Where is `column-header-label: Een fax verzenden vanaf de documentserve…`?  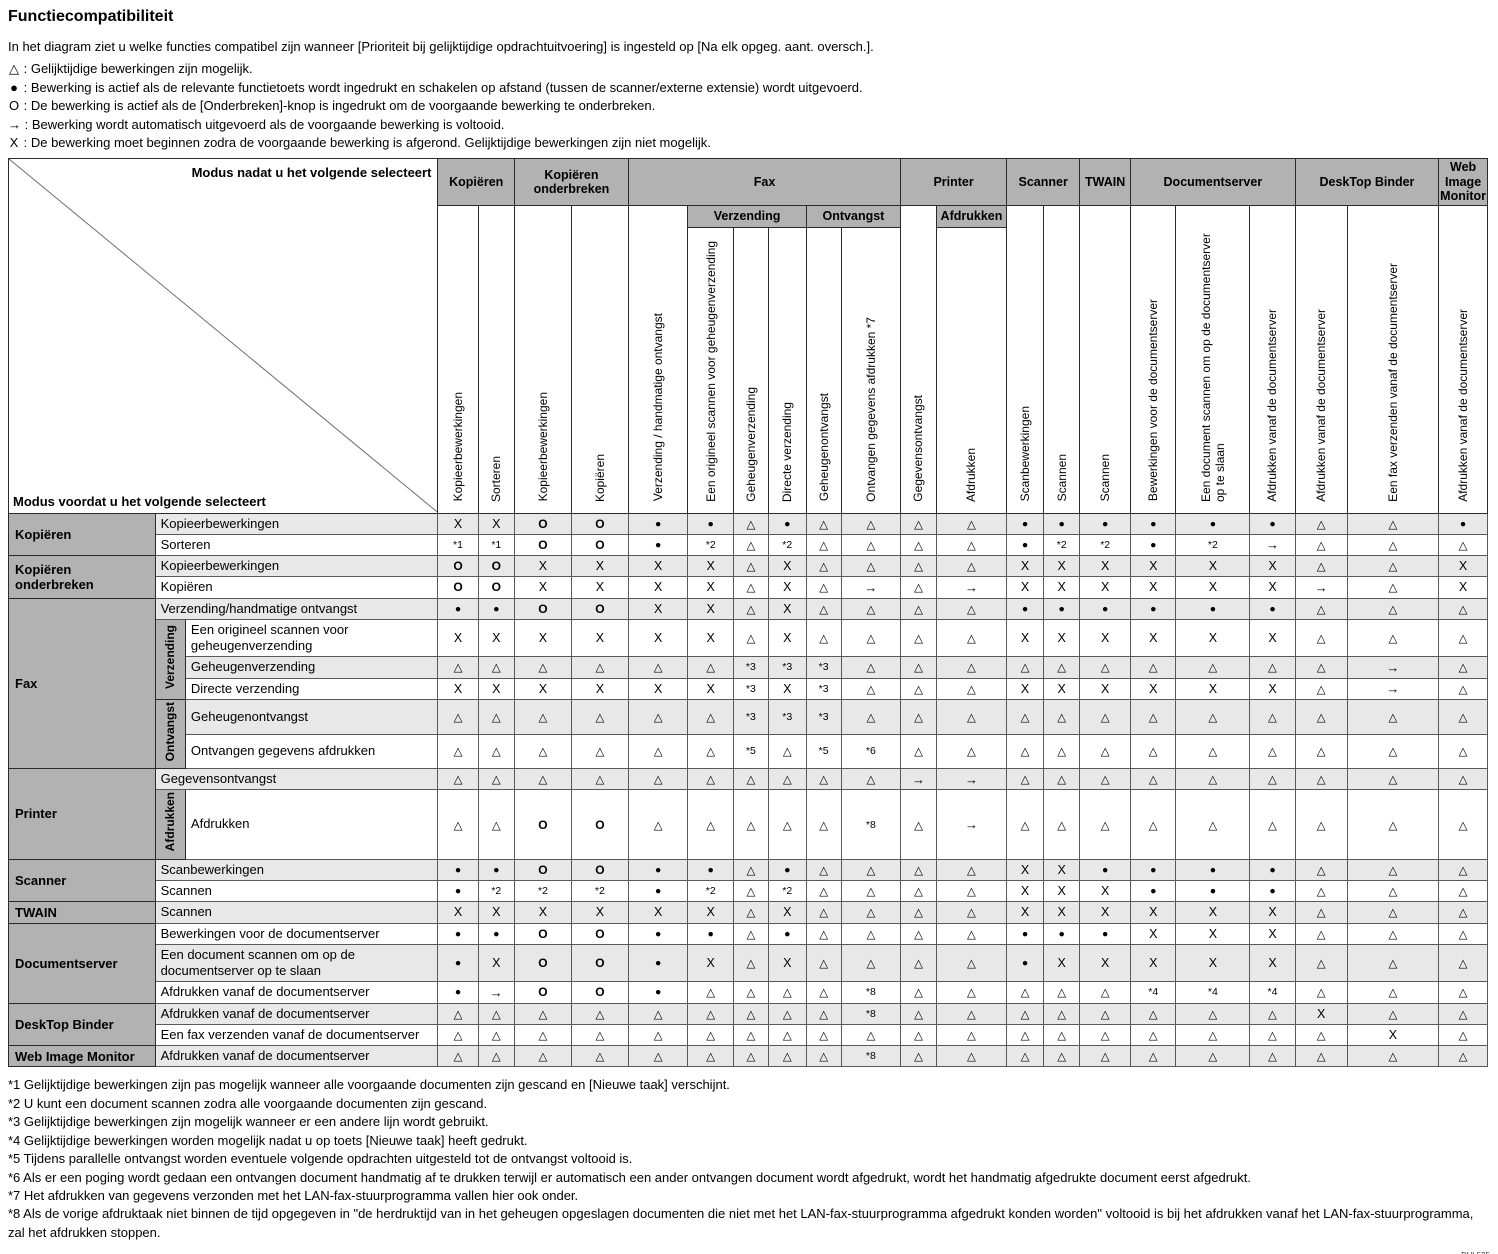 column-header-label: Een fax verzenden vanaf de documentserve… is located at coordinates (1392, 382).